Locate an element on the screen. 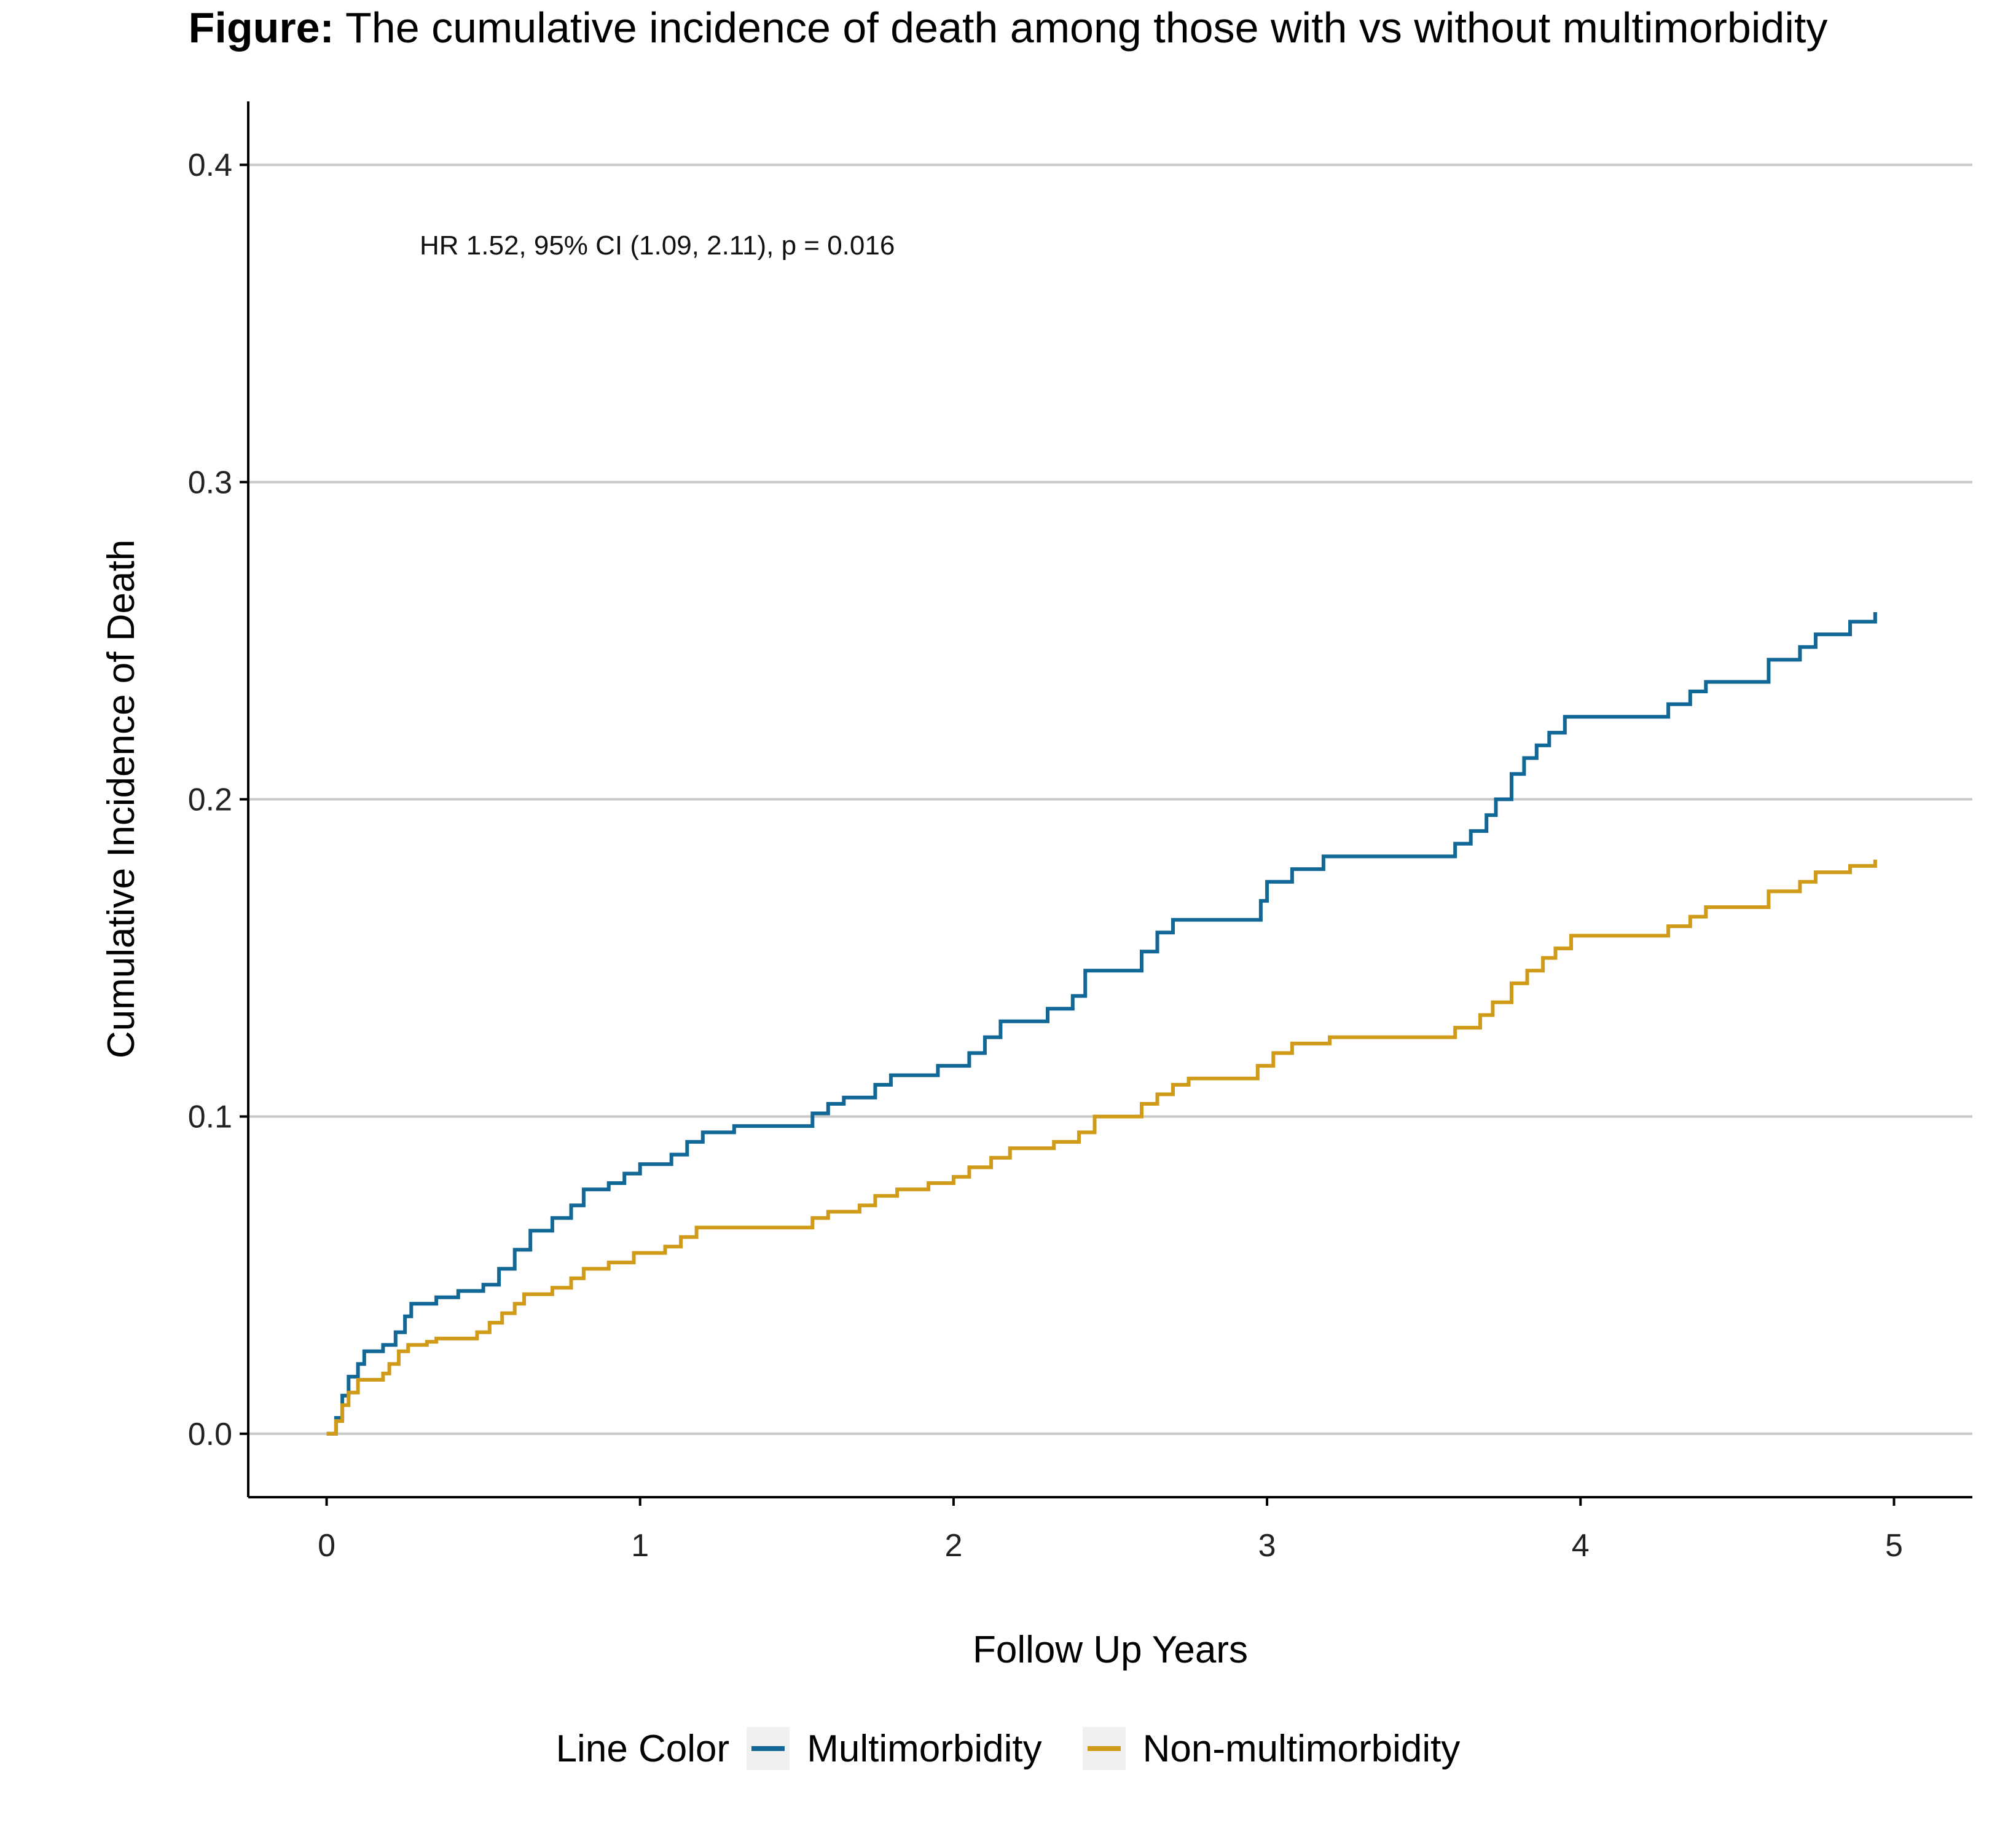 The width and height of the screenshot is (2016, 1826). y-axis: 0.0 0.1 0.2 0.3 0.4 is located at coordinates (218, 799).